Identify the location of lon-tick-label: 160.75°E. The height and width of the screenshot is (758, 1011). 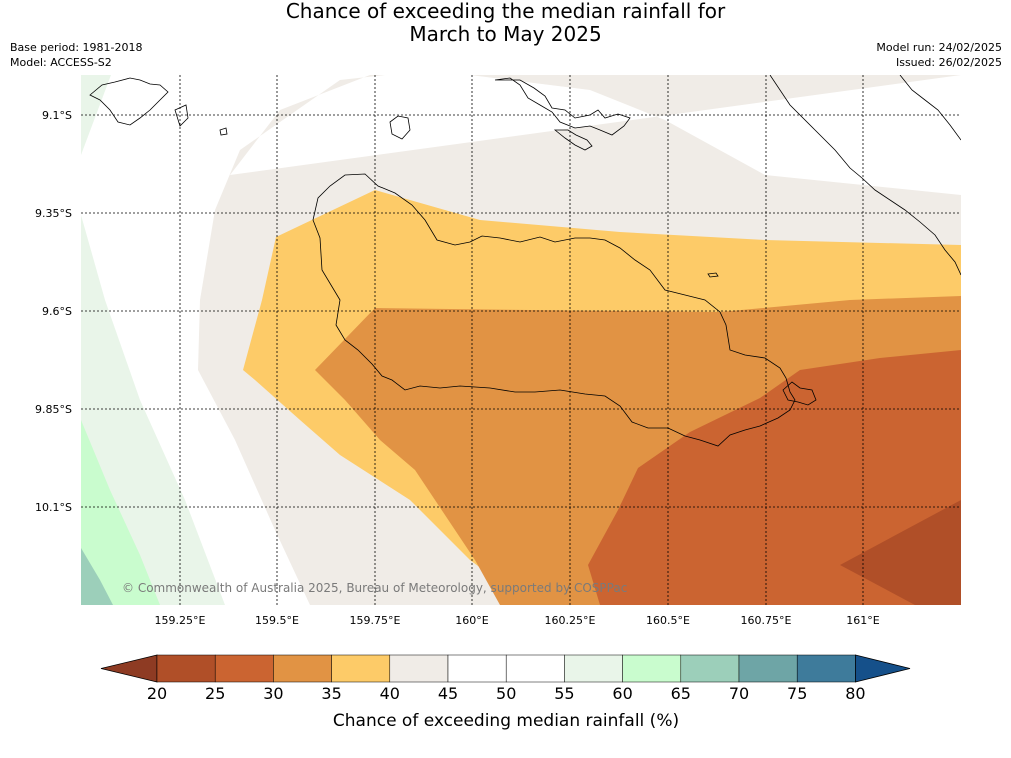
(766, 620).